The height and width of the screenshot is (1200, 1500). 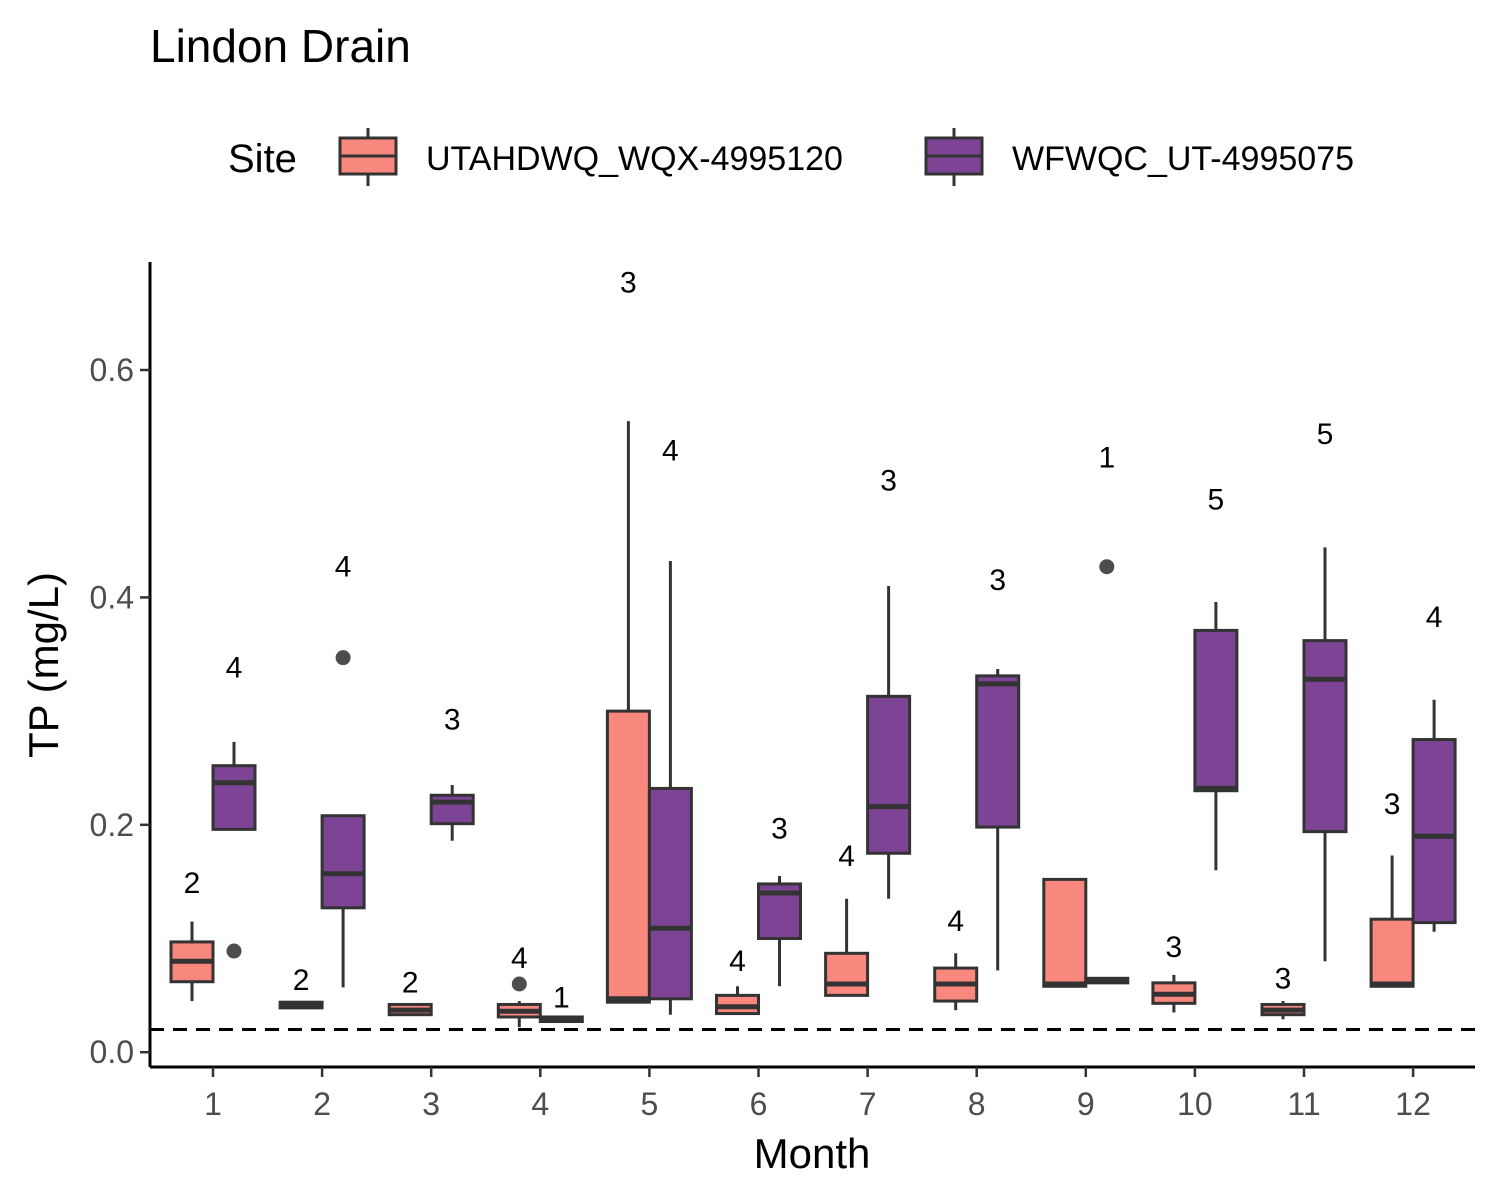 I want to click on x-tick-label: 11, so click(x=1303, y=1104).